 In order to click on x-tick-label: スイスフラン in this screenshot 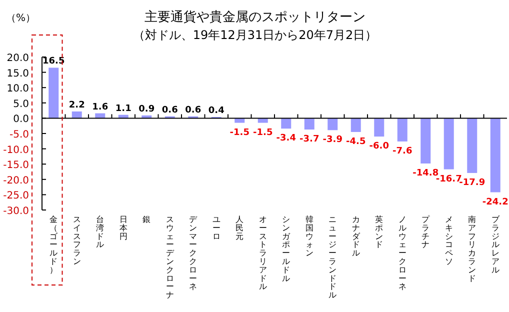, I will do `click(76, 240)`.